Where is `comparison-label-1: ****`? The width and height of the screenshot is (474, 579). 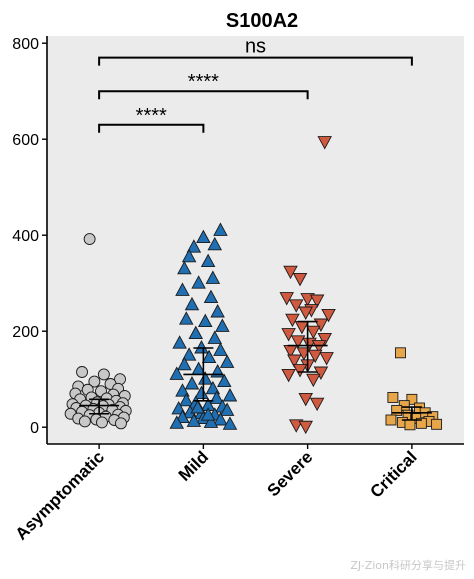
comparison-label-1: **** is located at coordinates (203, 82).